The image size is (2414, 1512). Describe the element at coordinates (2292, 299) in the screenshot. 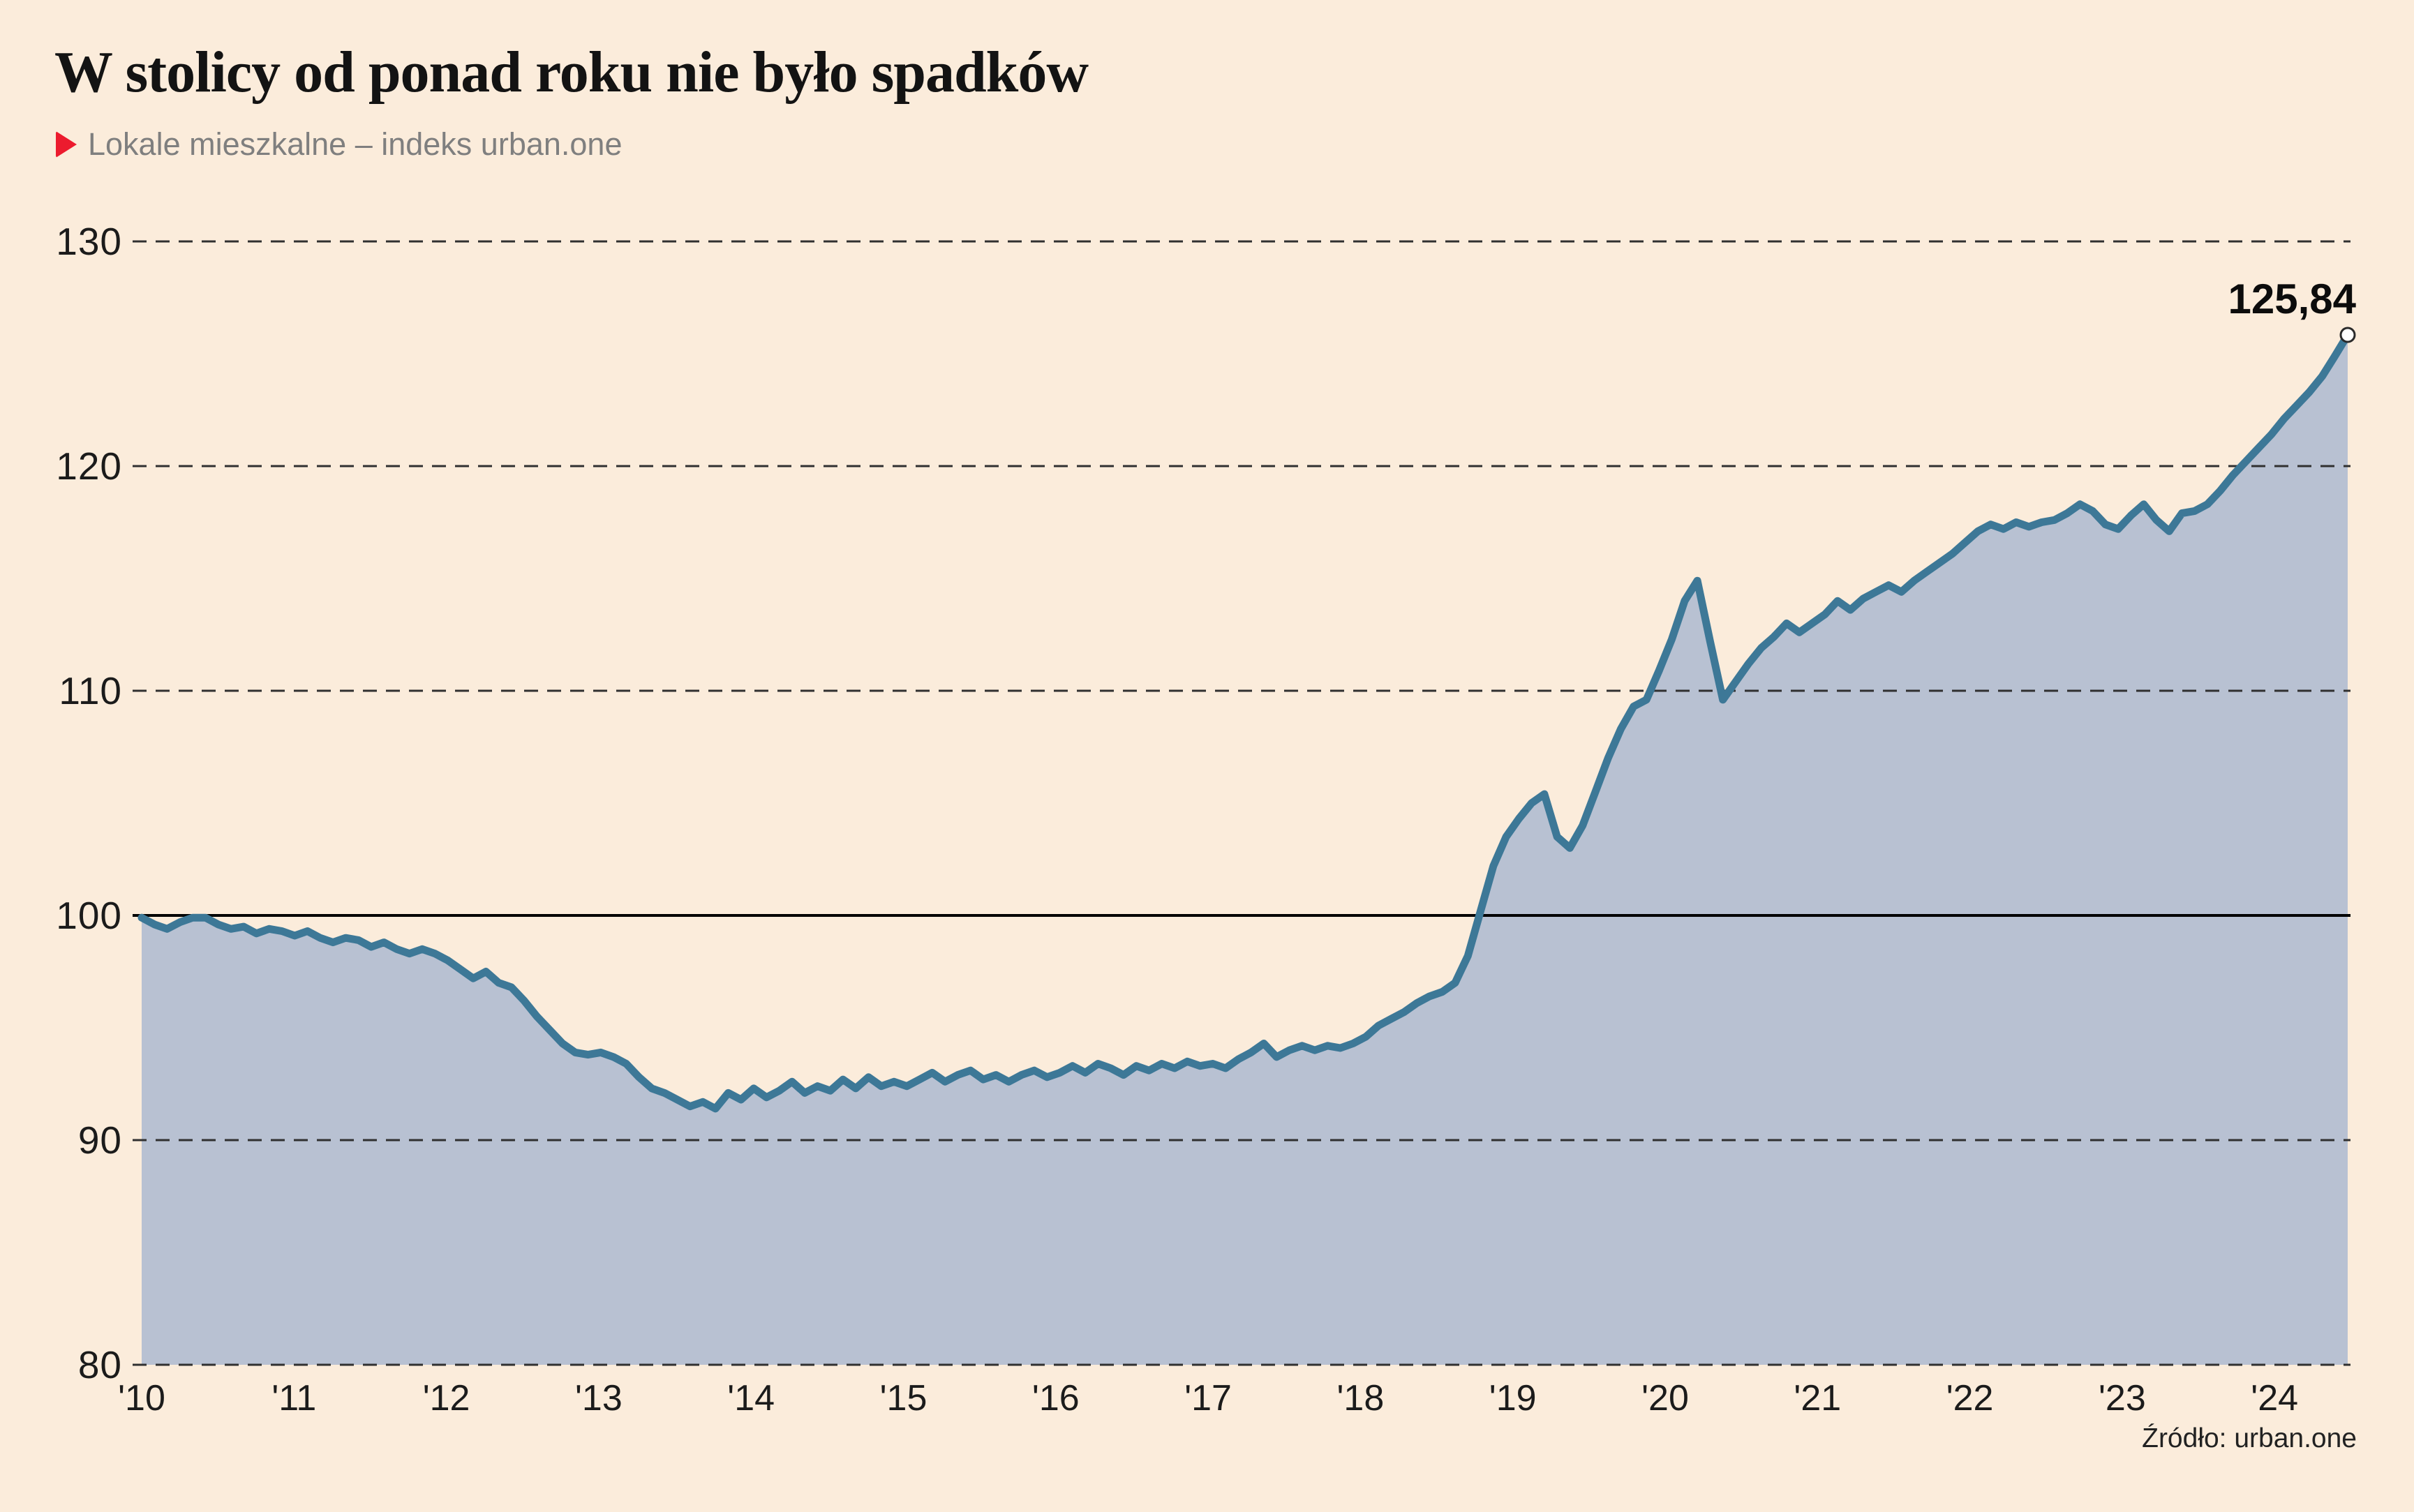

I see `latest-value-label: 125,84` at that location.